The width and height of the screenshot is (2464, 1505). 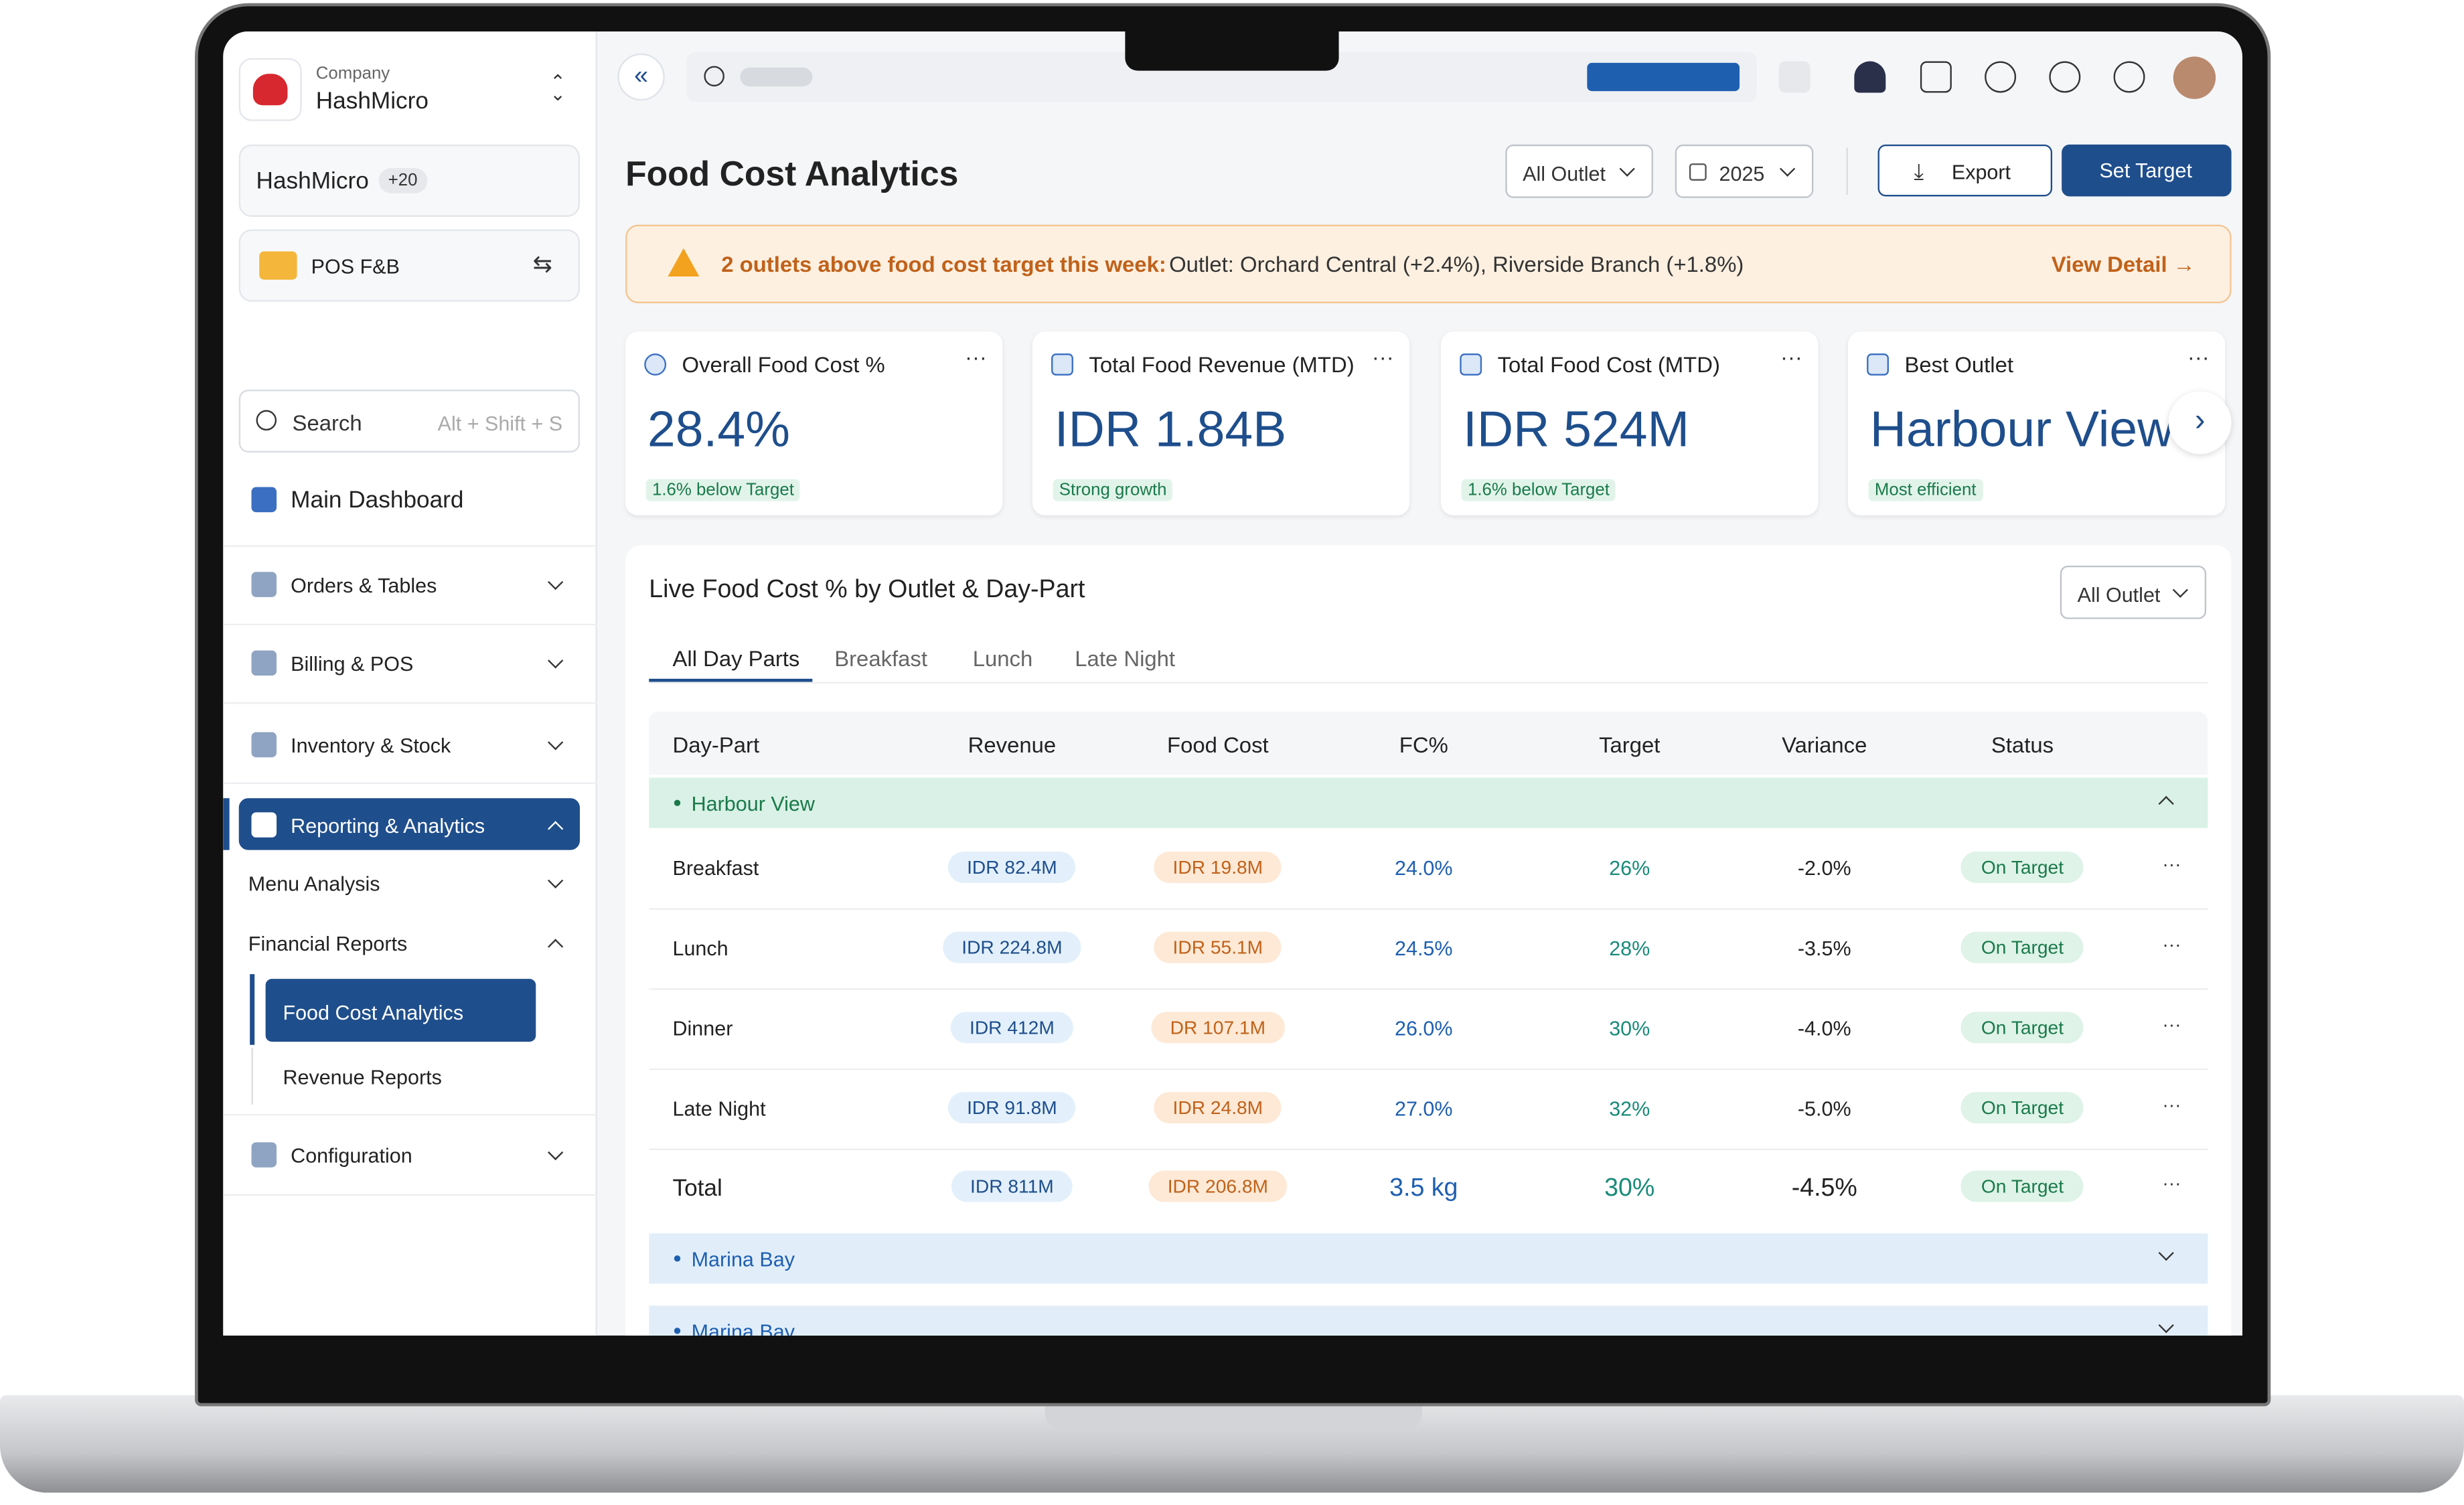 What do you see at coordinates (500, 424) in the screenshot?
I see `search-shortcut: Alt + Shift + S` at bounding box center [500, 424].